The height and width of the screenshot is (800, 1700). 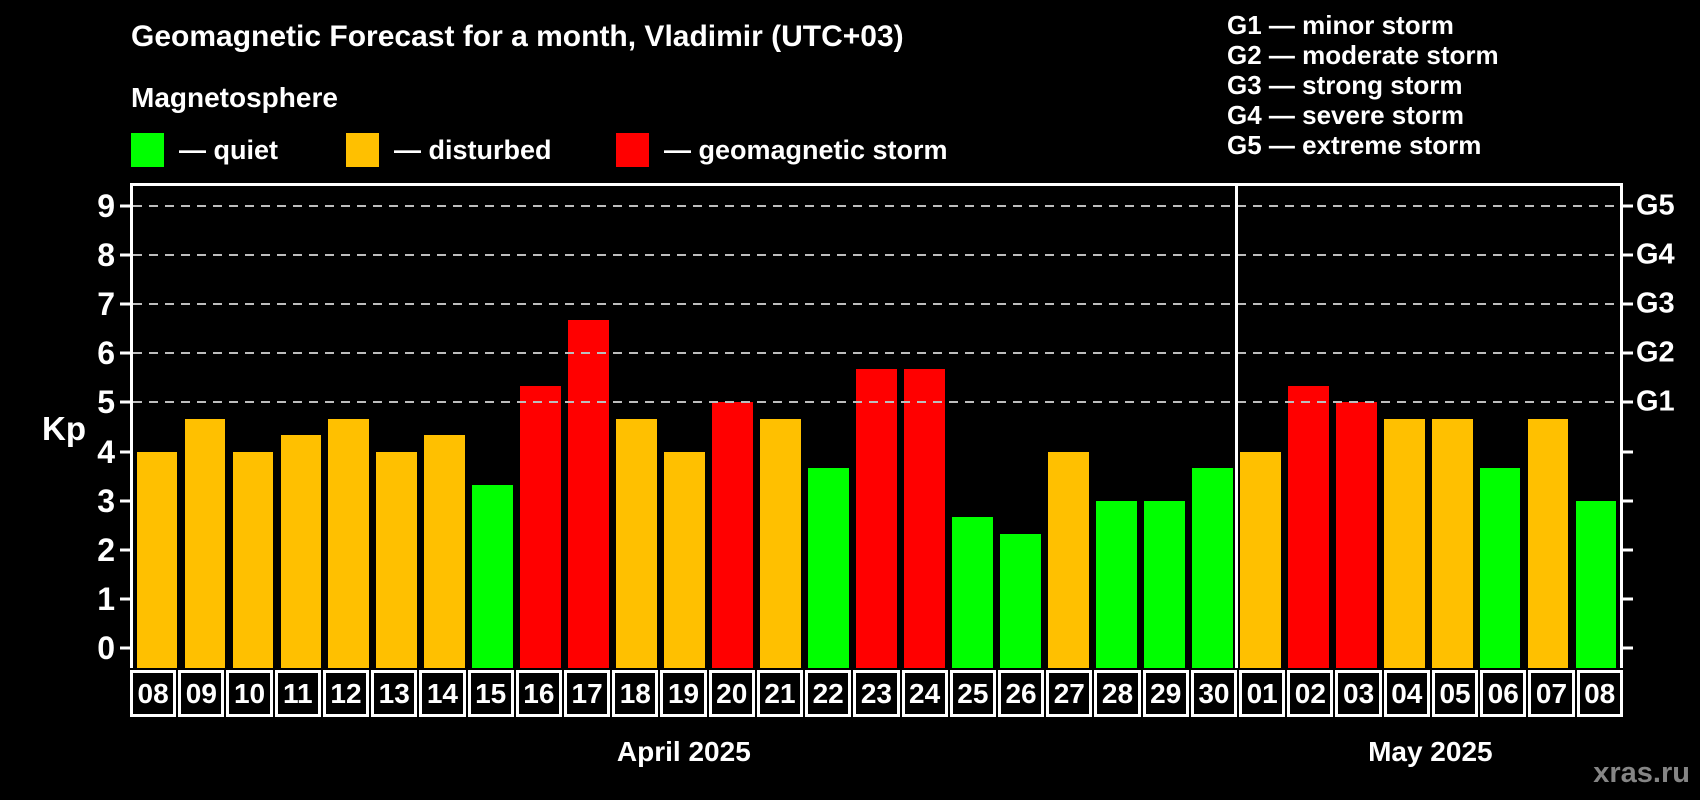 I want to click on kp-bar-20-storm, so click(x=732, y=535).